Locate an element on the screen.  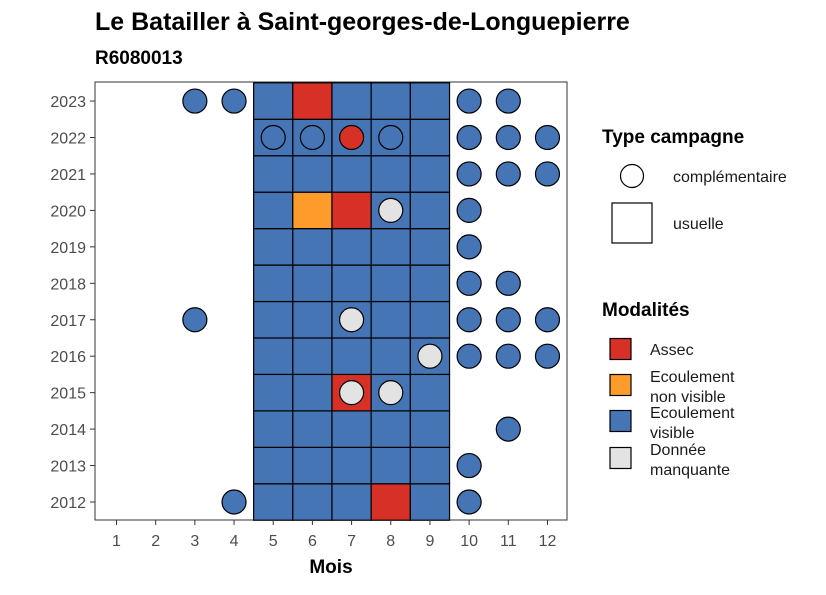
legend-label-manquante: Donnée is located at coordinates (678, 450).